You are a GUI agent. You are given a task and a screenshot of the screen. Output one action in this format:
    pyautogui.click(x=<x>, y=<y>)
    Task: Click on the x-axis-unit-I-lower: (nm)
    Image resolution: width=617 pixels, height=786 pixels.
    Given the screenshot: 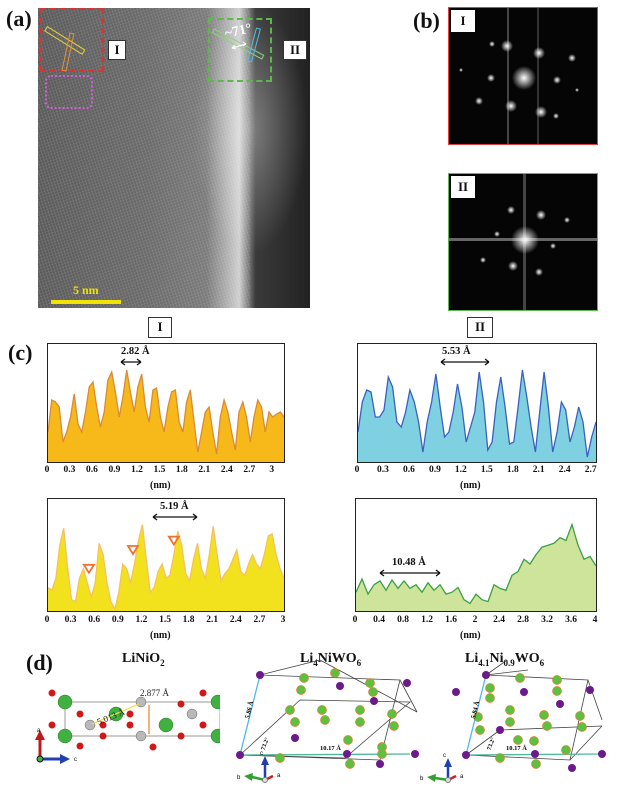 What is the action you would take?
    pyautogui.click(x=160, y=635)
    